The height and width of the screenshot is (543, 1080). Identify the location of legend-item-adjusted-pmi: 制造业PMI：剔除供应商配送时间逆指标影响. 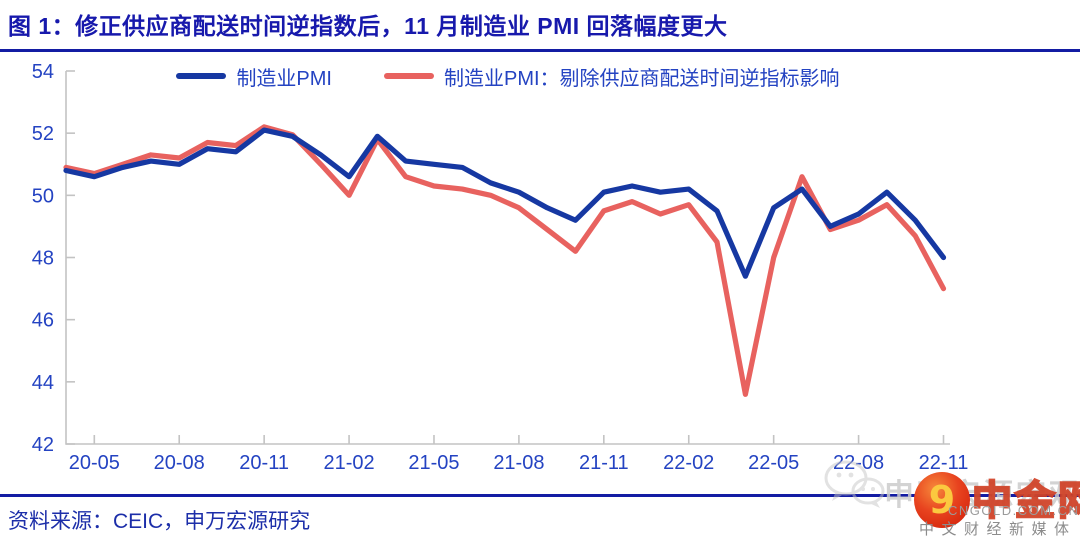
(612, 76).